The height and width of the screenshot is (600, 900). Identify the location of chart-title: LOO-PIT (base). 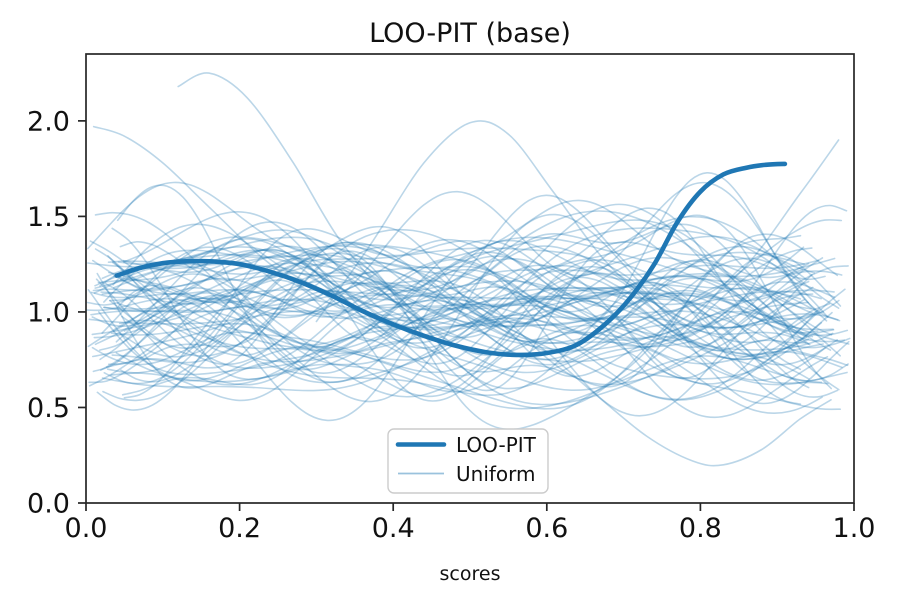
(470, 33).